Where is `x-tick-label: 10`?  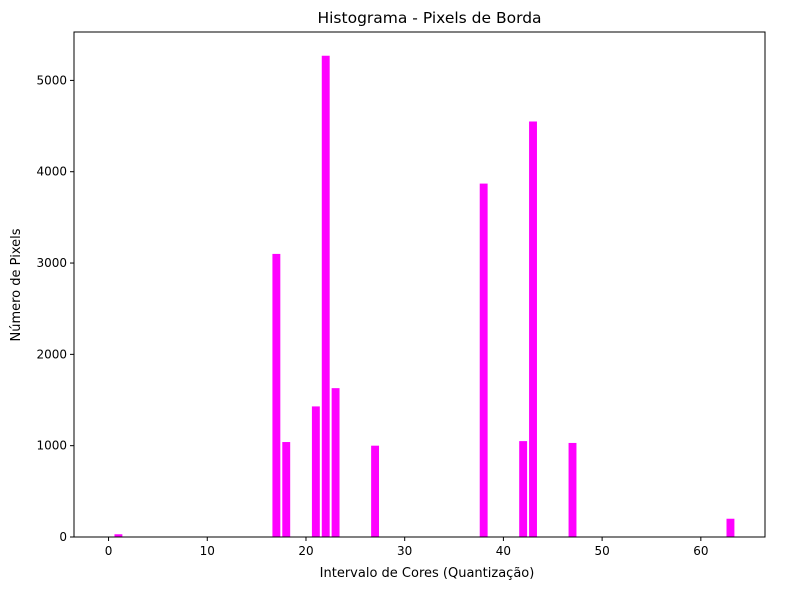
x-tick-label: 10 is located at coordinates (207, 551).